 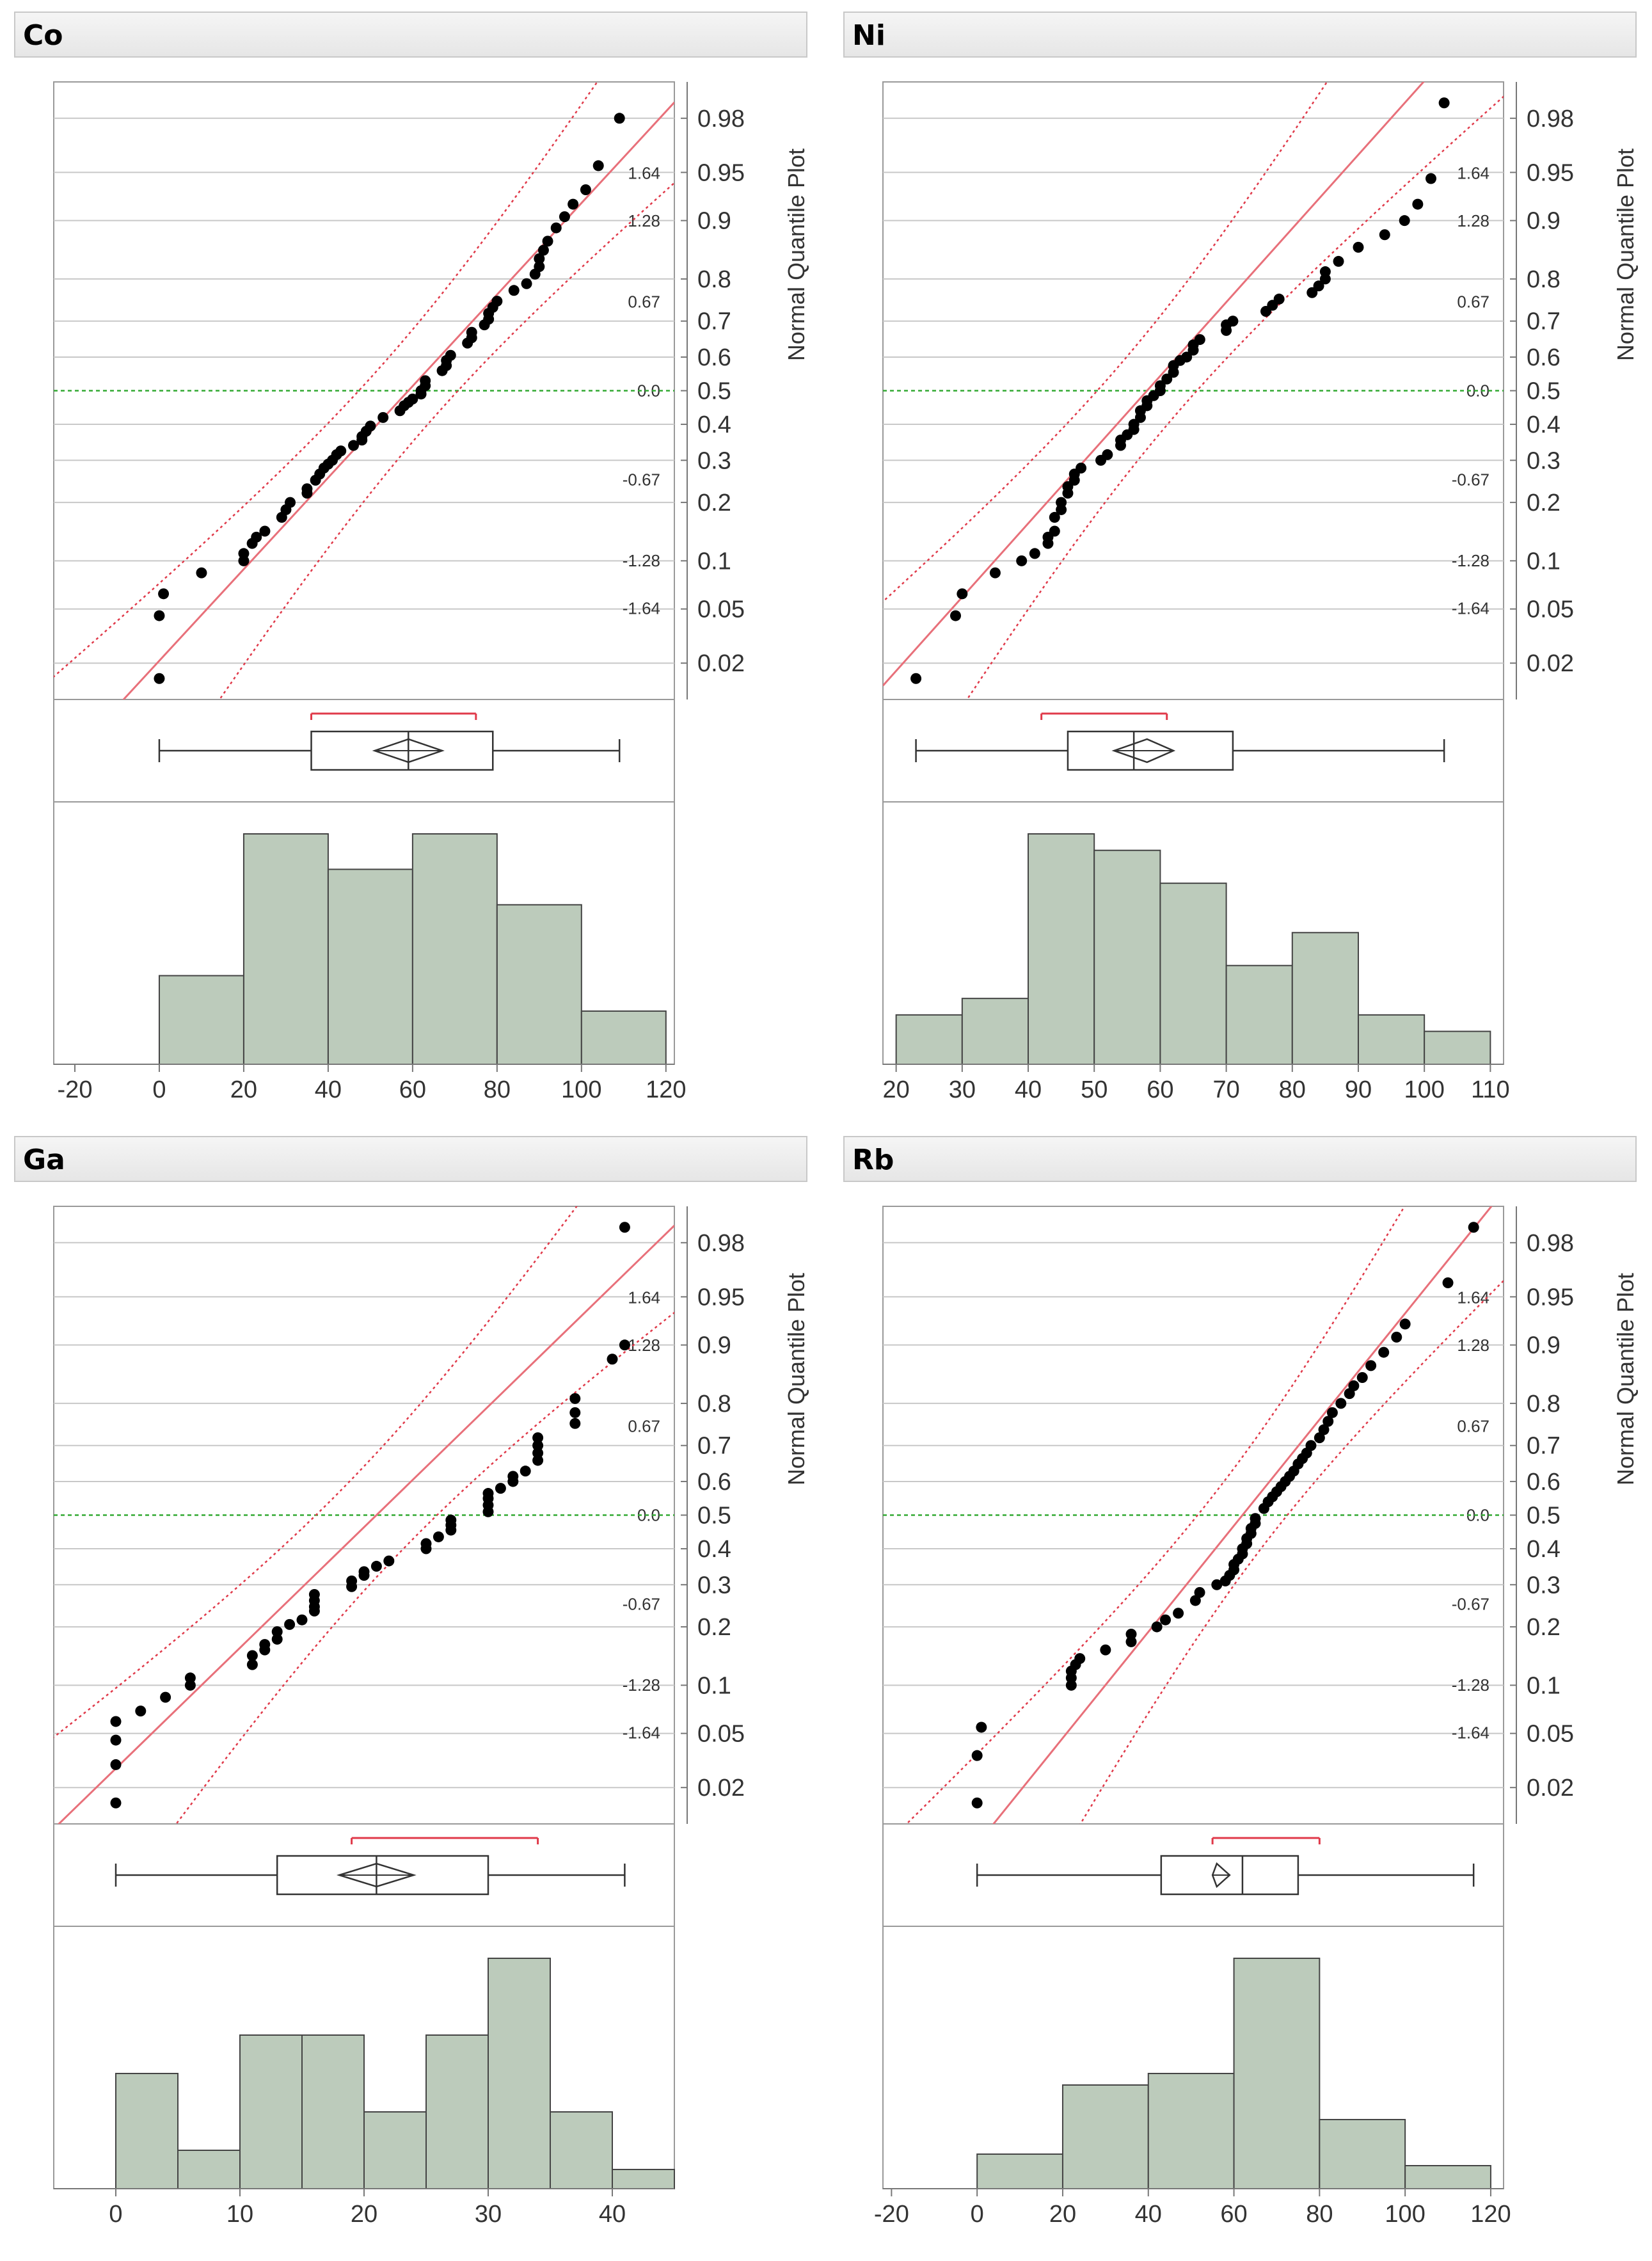 I want to click on panel-title: Ni, so click(x=869, y=35).